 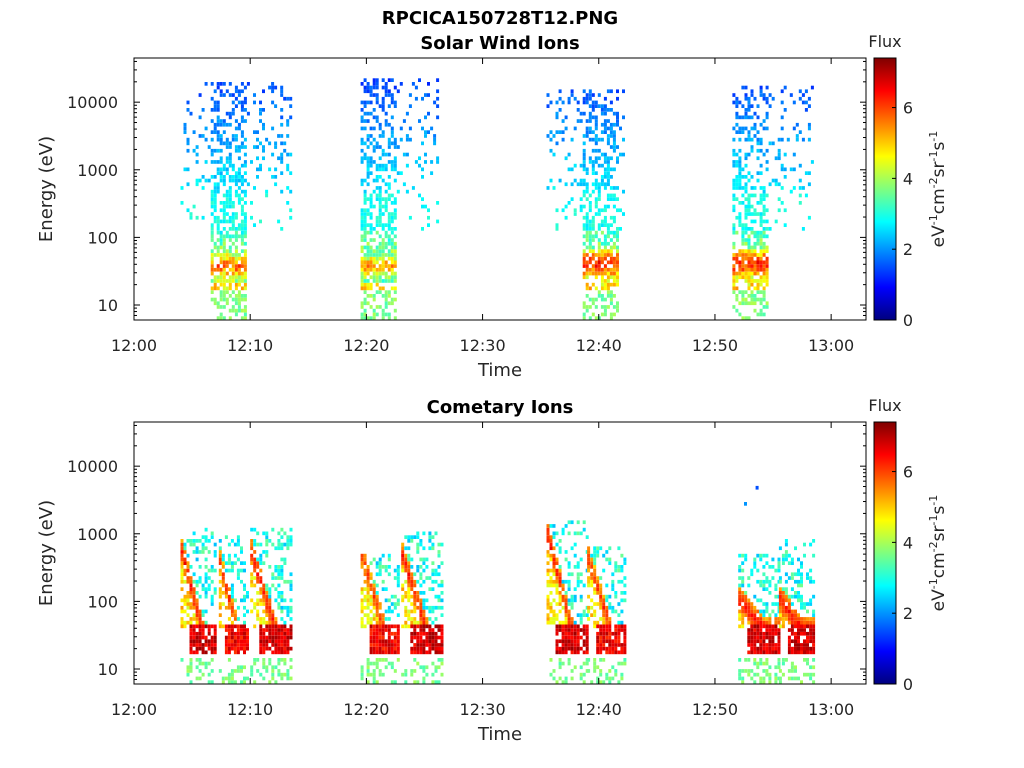 What do you see at coordinates (366, 345) in the screenshot?
I see `x-tick-label: 12:20` at bounding box center [366, 345].